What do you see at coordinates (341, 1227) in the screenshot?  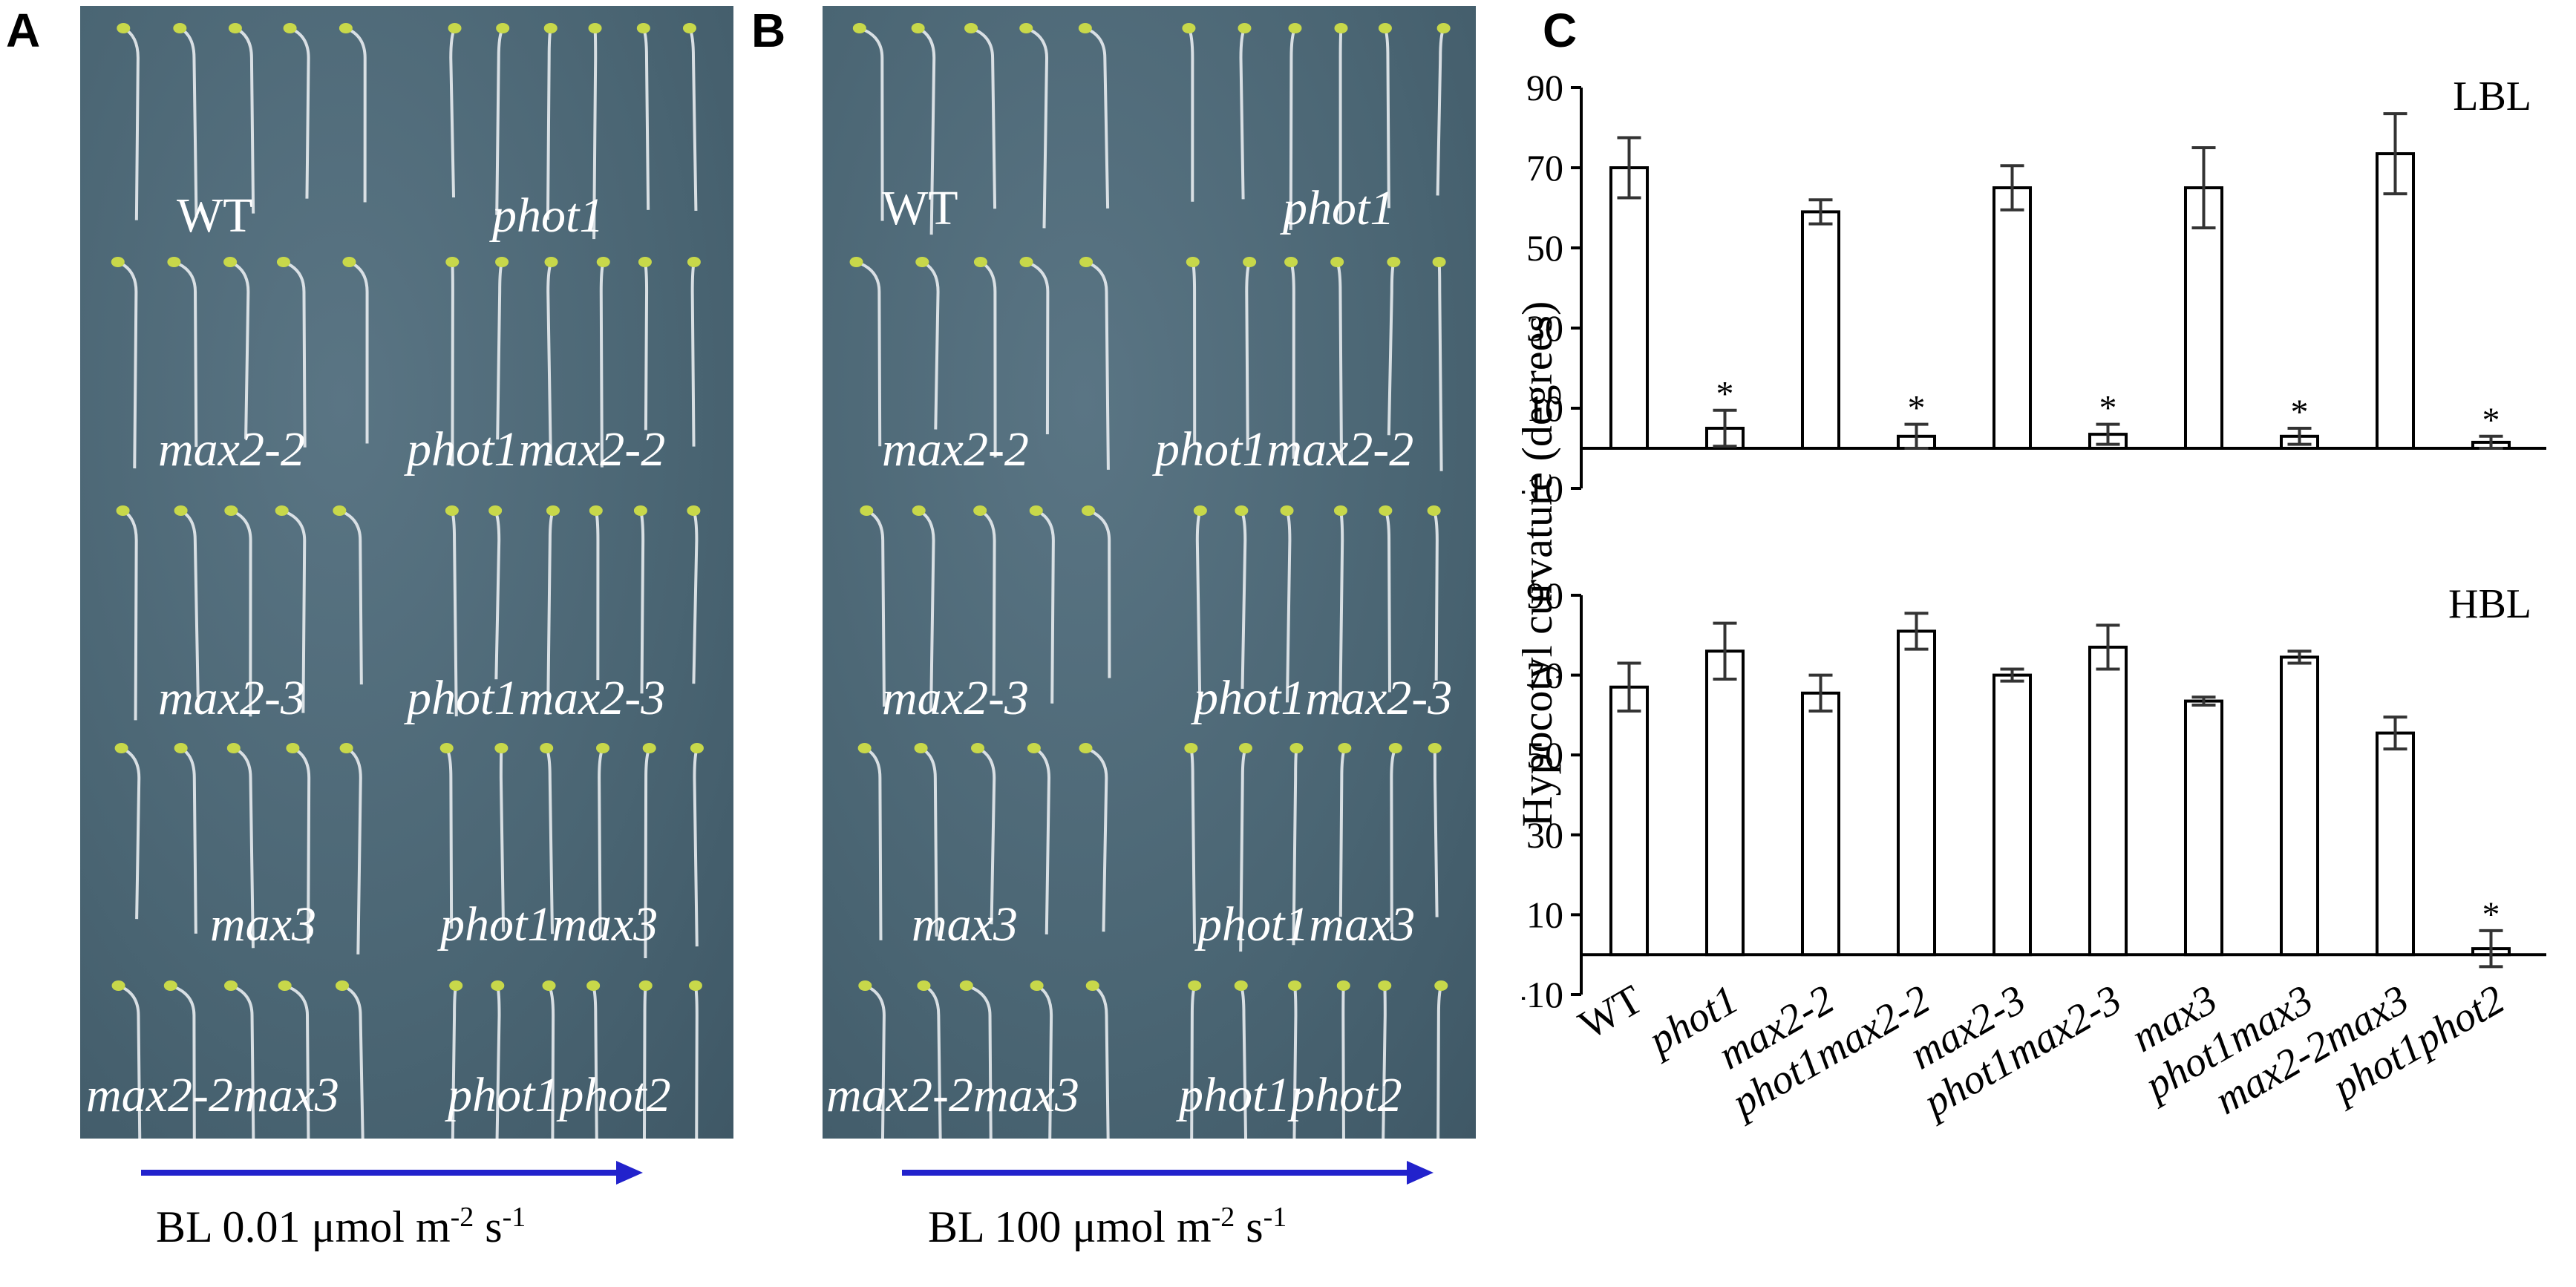 I see `caption-a: BL 0.01 μmol m-2 s-1` at bounding box center [341, 1227].